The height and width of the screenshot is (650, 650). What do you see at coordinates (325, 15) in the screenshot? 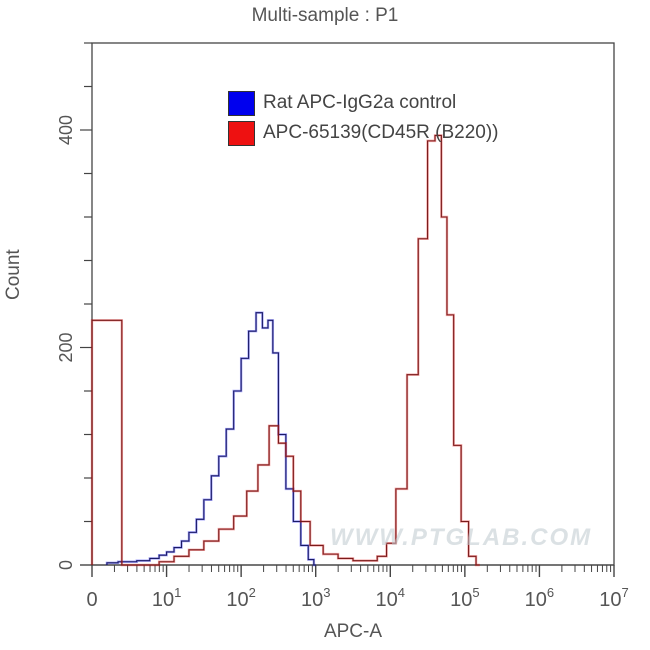
I see `chart-title: Multi-sample : P1` at bounding box center [325, 15].